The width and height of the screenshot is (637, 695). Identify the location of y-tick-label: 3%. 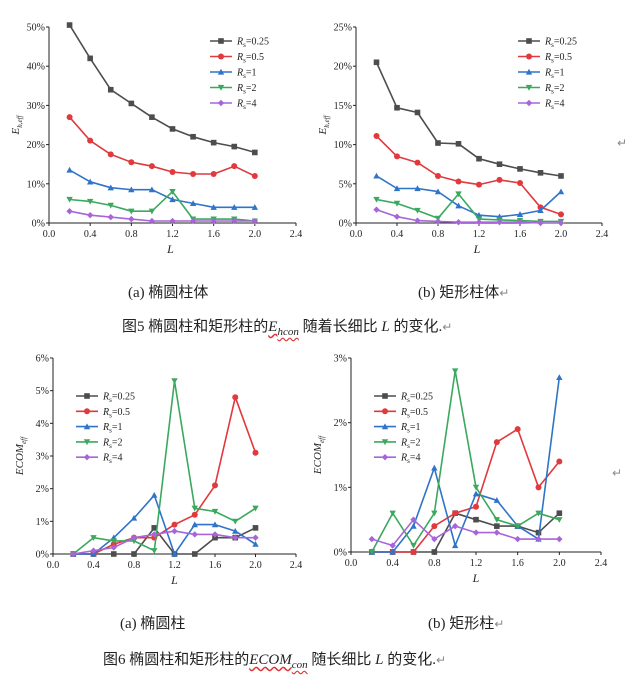
(340, 359).